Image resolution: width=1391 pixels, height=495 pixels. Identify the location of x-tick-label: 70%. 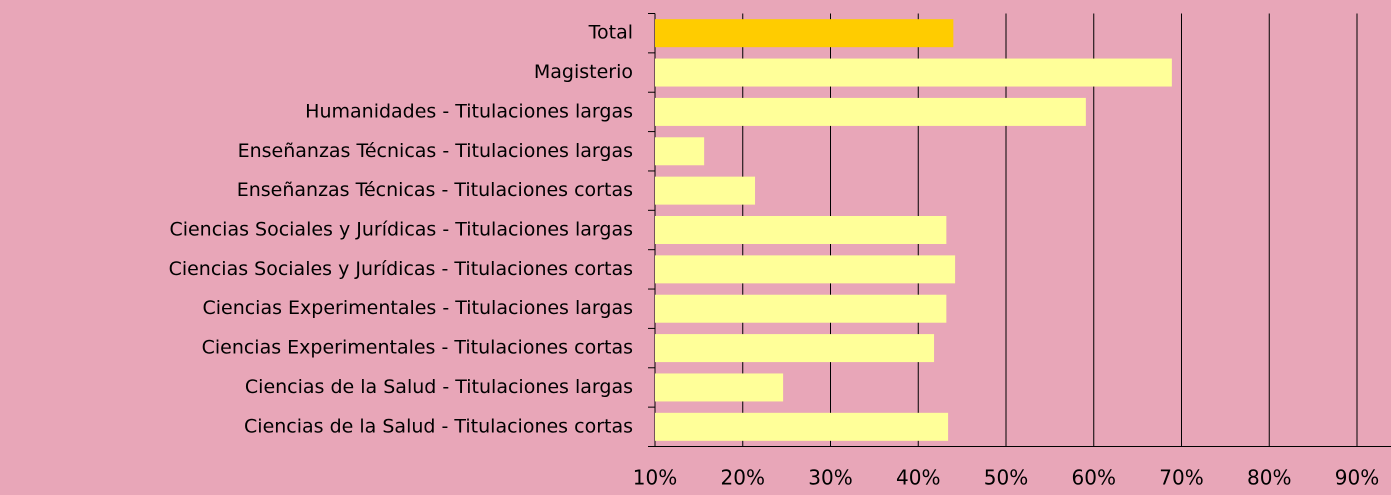
(1181, 478).